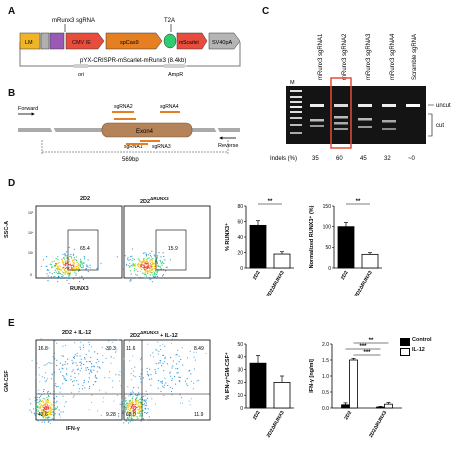  I want to click on bar, so click(282, 261).